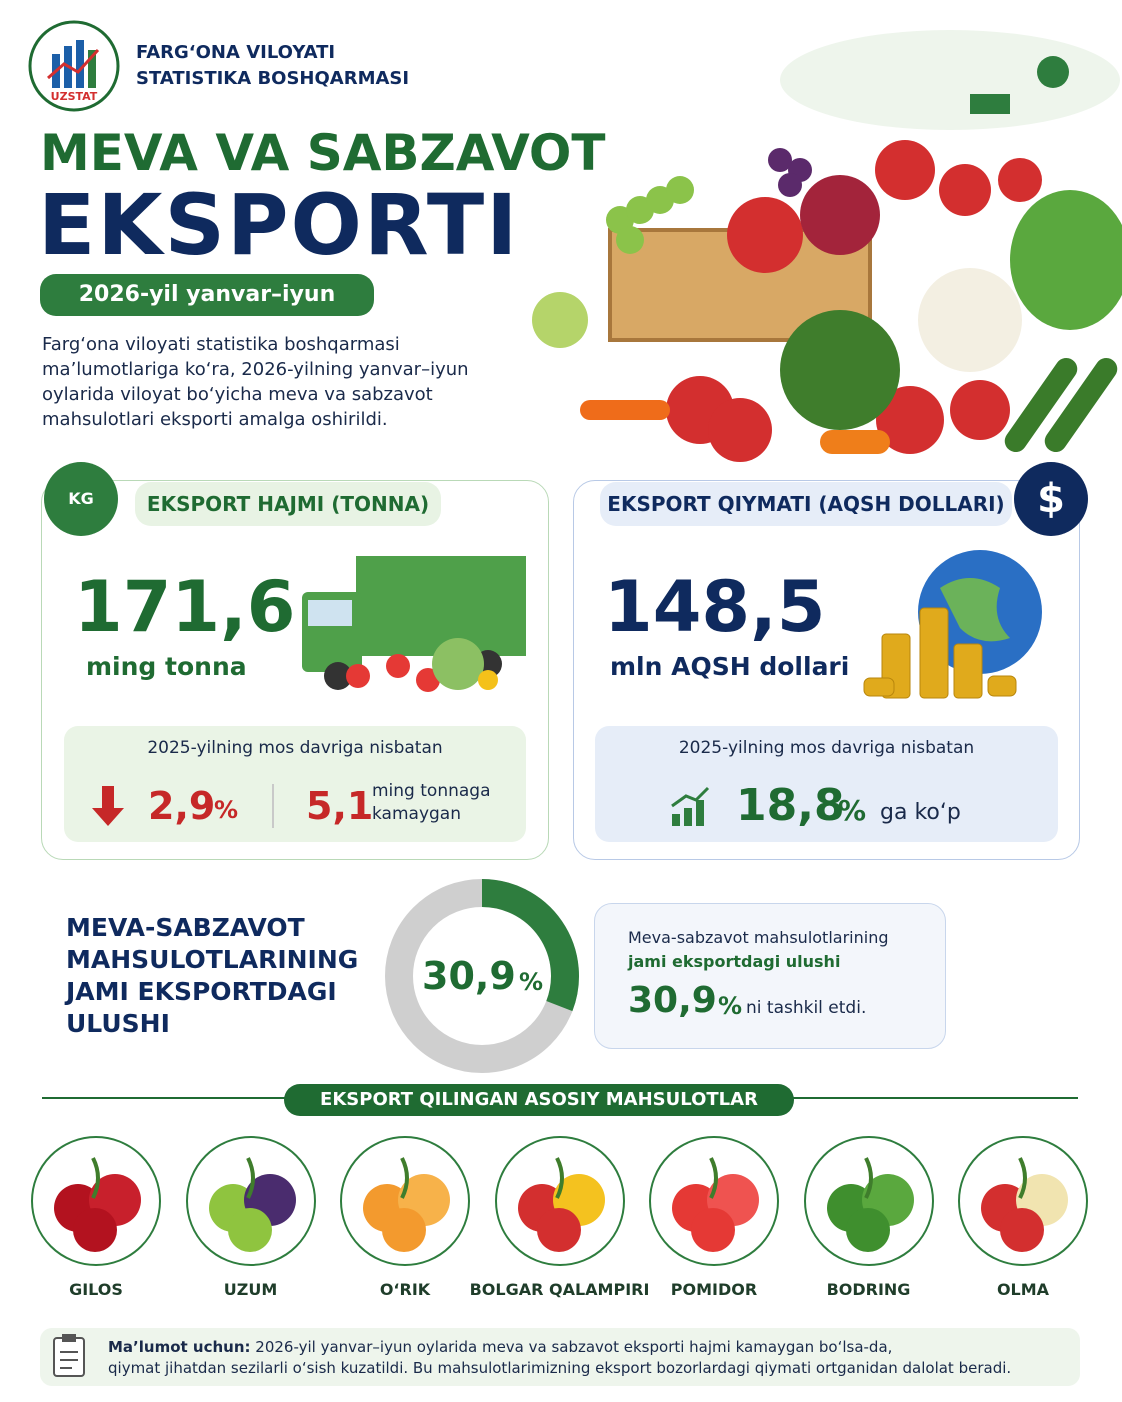 The width and height of the screenshot is (1122, 1402). Describe the element at coordinates (81, 499) in the screenshot. I see `icon: KG` at that location.